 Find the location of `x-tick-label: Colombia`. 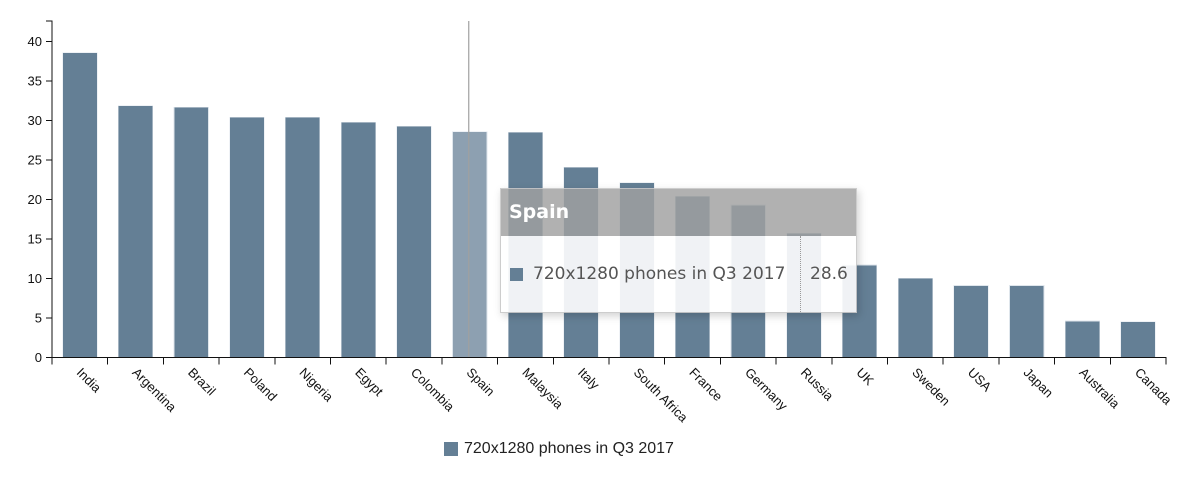

x-tick-label: Colombia is located at coordinates (433, 390).